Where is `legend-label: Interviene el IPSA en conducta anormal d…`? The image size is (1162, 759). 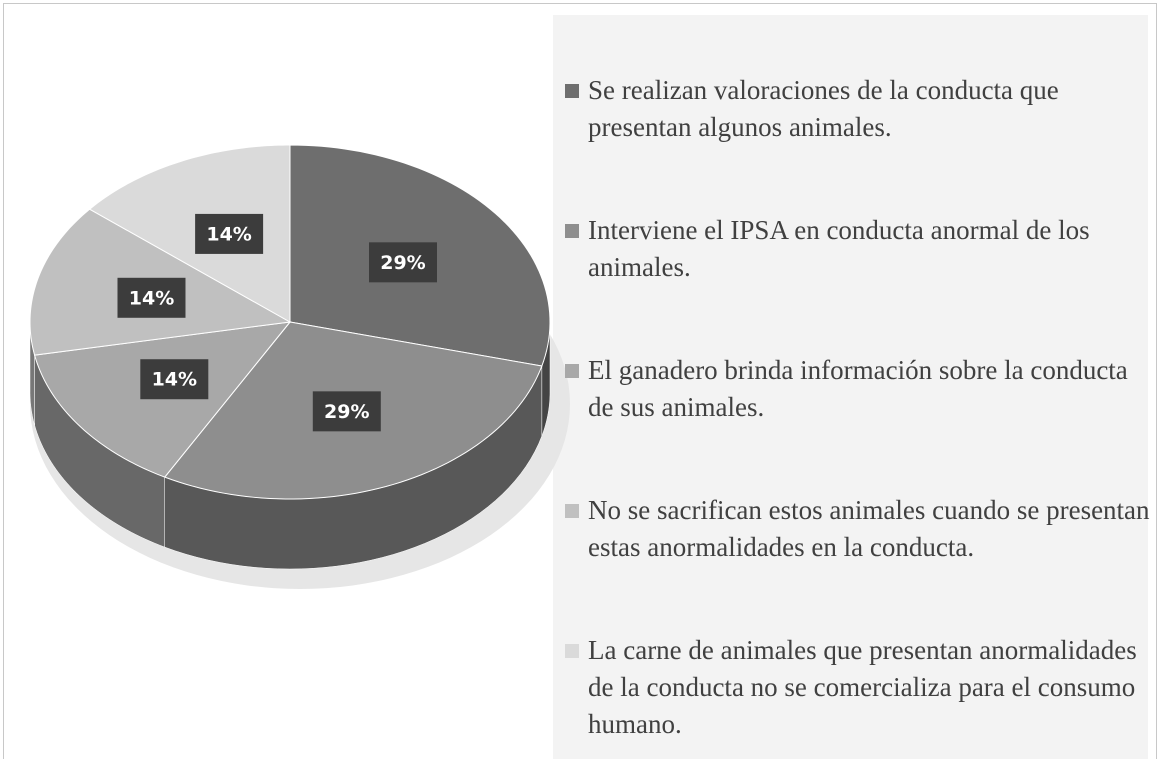 legend-label: Interviene el IPSA en conducta anormal d… is located at coordinates (839, 248).